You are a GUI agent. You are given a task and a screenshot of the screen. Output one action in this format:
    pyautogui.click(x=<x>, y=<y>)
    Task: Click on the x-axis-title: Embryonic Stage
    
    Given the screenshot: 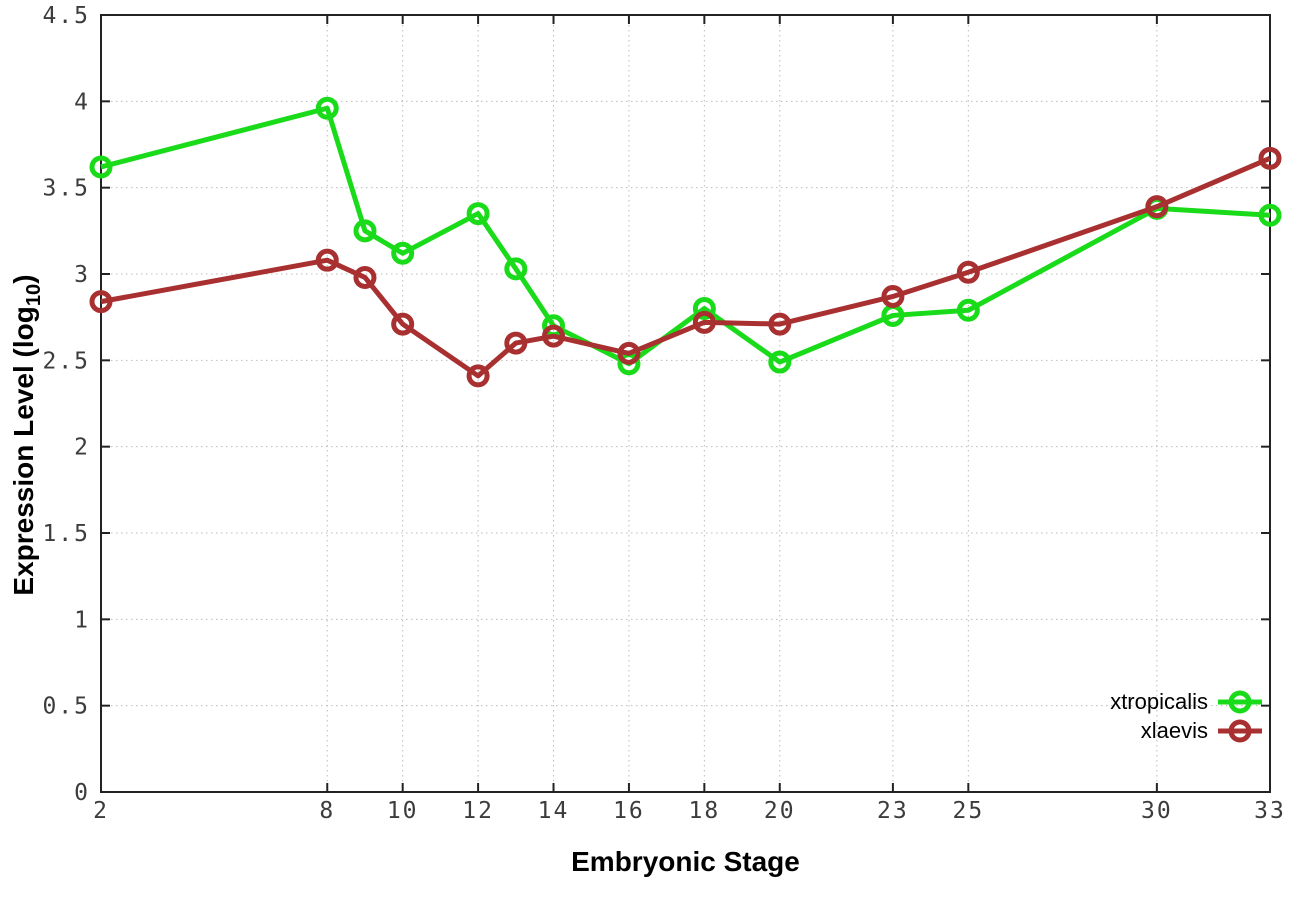 What is the action you would take?
    pyautogui.click(x=685, y=861)
    